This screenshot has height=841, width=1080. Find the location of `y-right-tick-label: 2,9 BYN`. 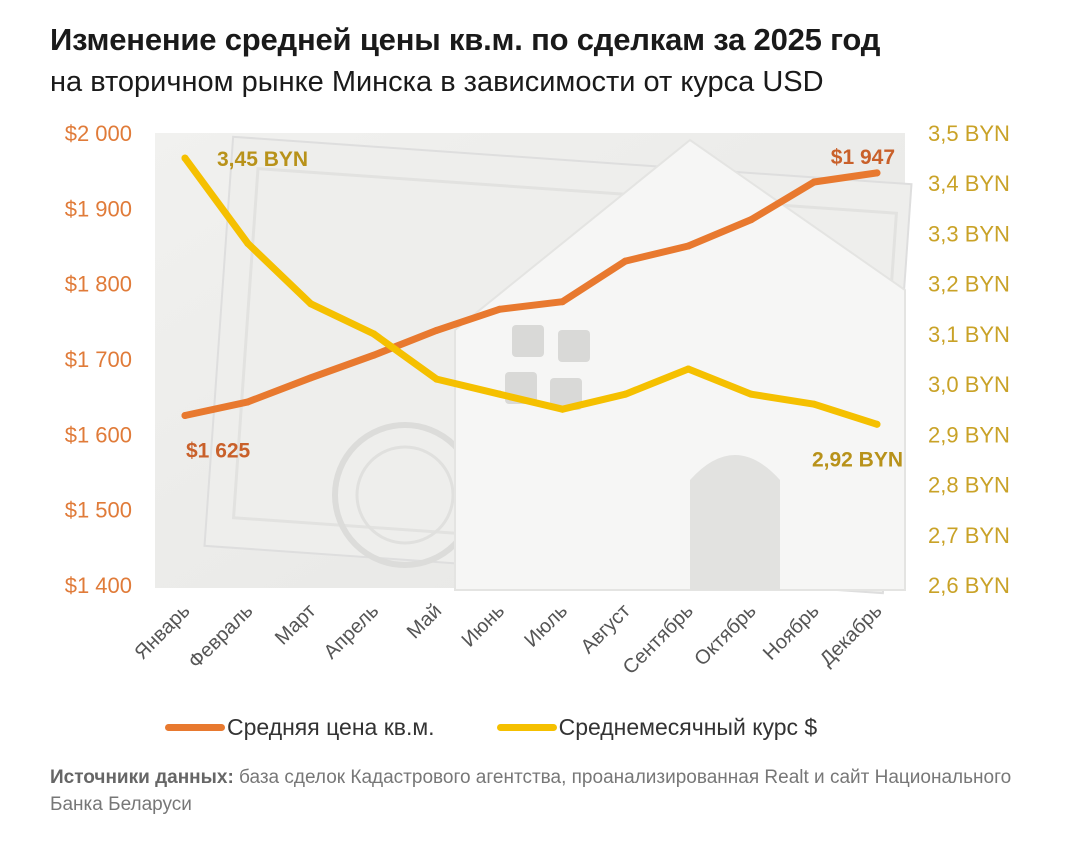

y-right-tick-label: 2,9 BYN is located at coordinates (969, 434).